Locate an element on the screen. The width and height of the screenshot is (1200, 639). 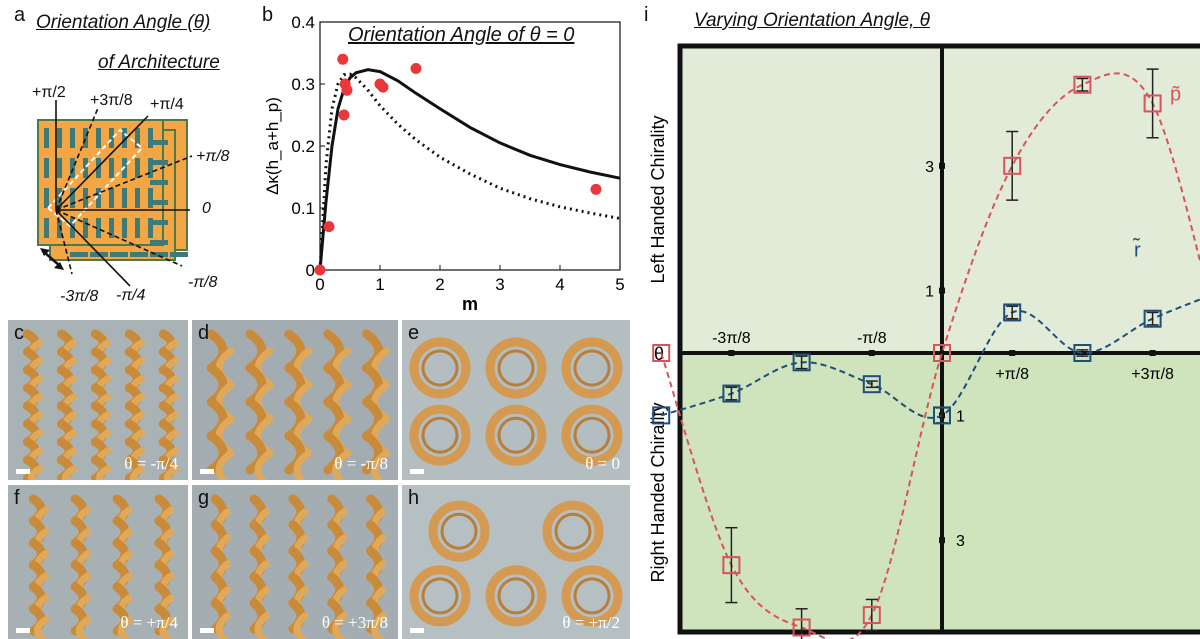
x-tick-label: -π/8 is located at coordinates (872, 338).